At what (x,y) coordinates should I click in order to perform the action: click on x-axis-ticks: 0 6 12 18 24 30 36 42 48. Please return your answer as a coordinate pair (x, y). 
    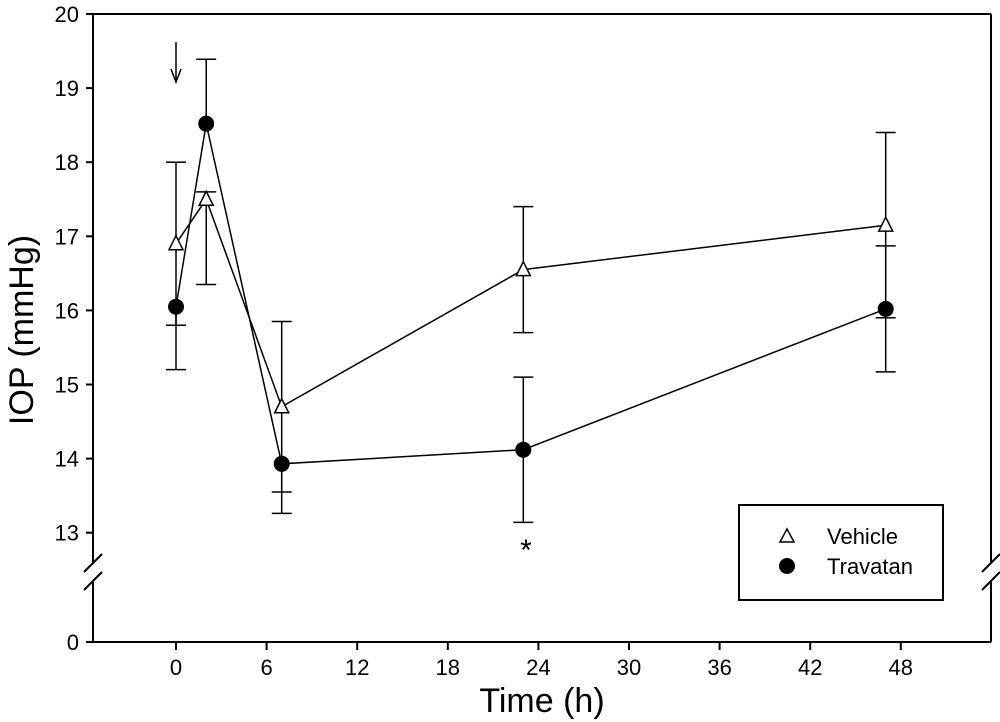
    Looking at the image, I should click on (541, 661).